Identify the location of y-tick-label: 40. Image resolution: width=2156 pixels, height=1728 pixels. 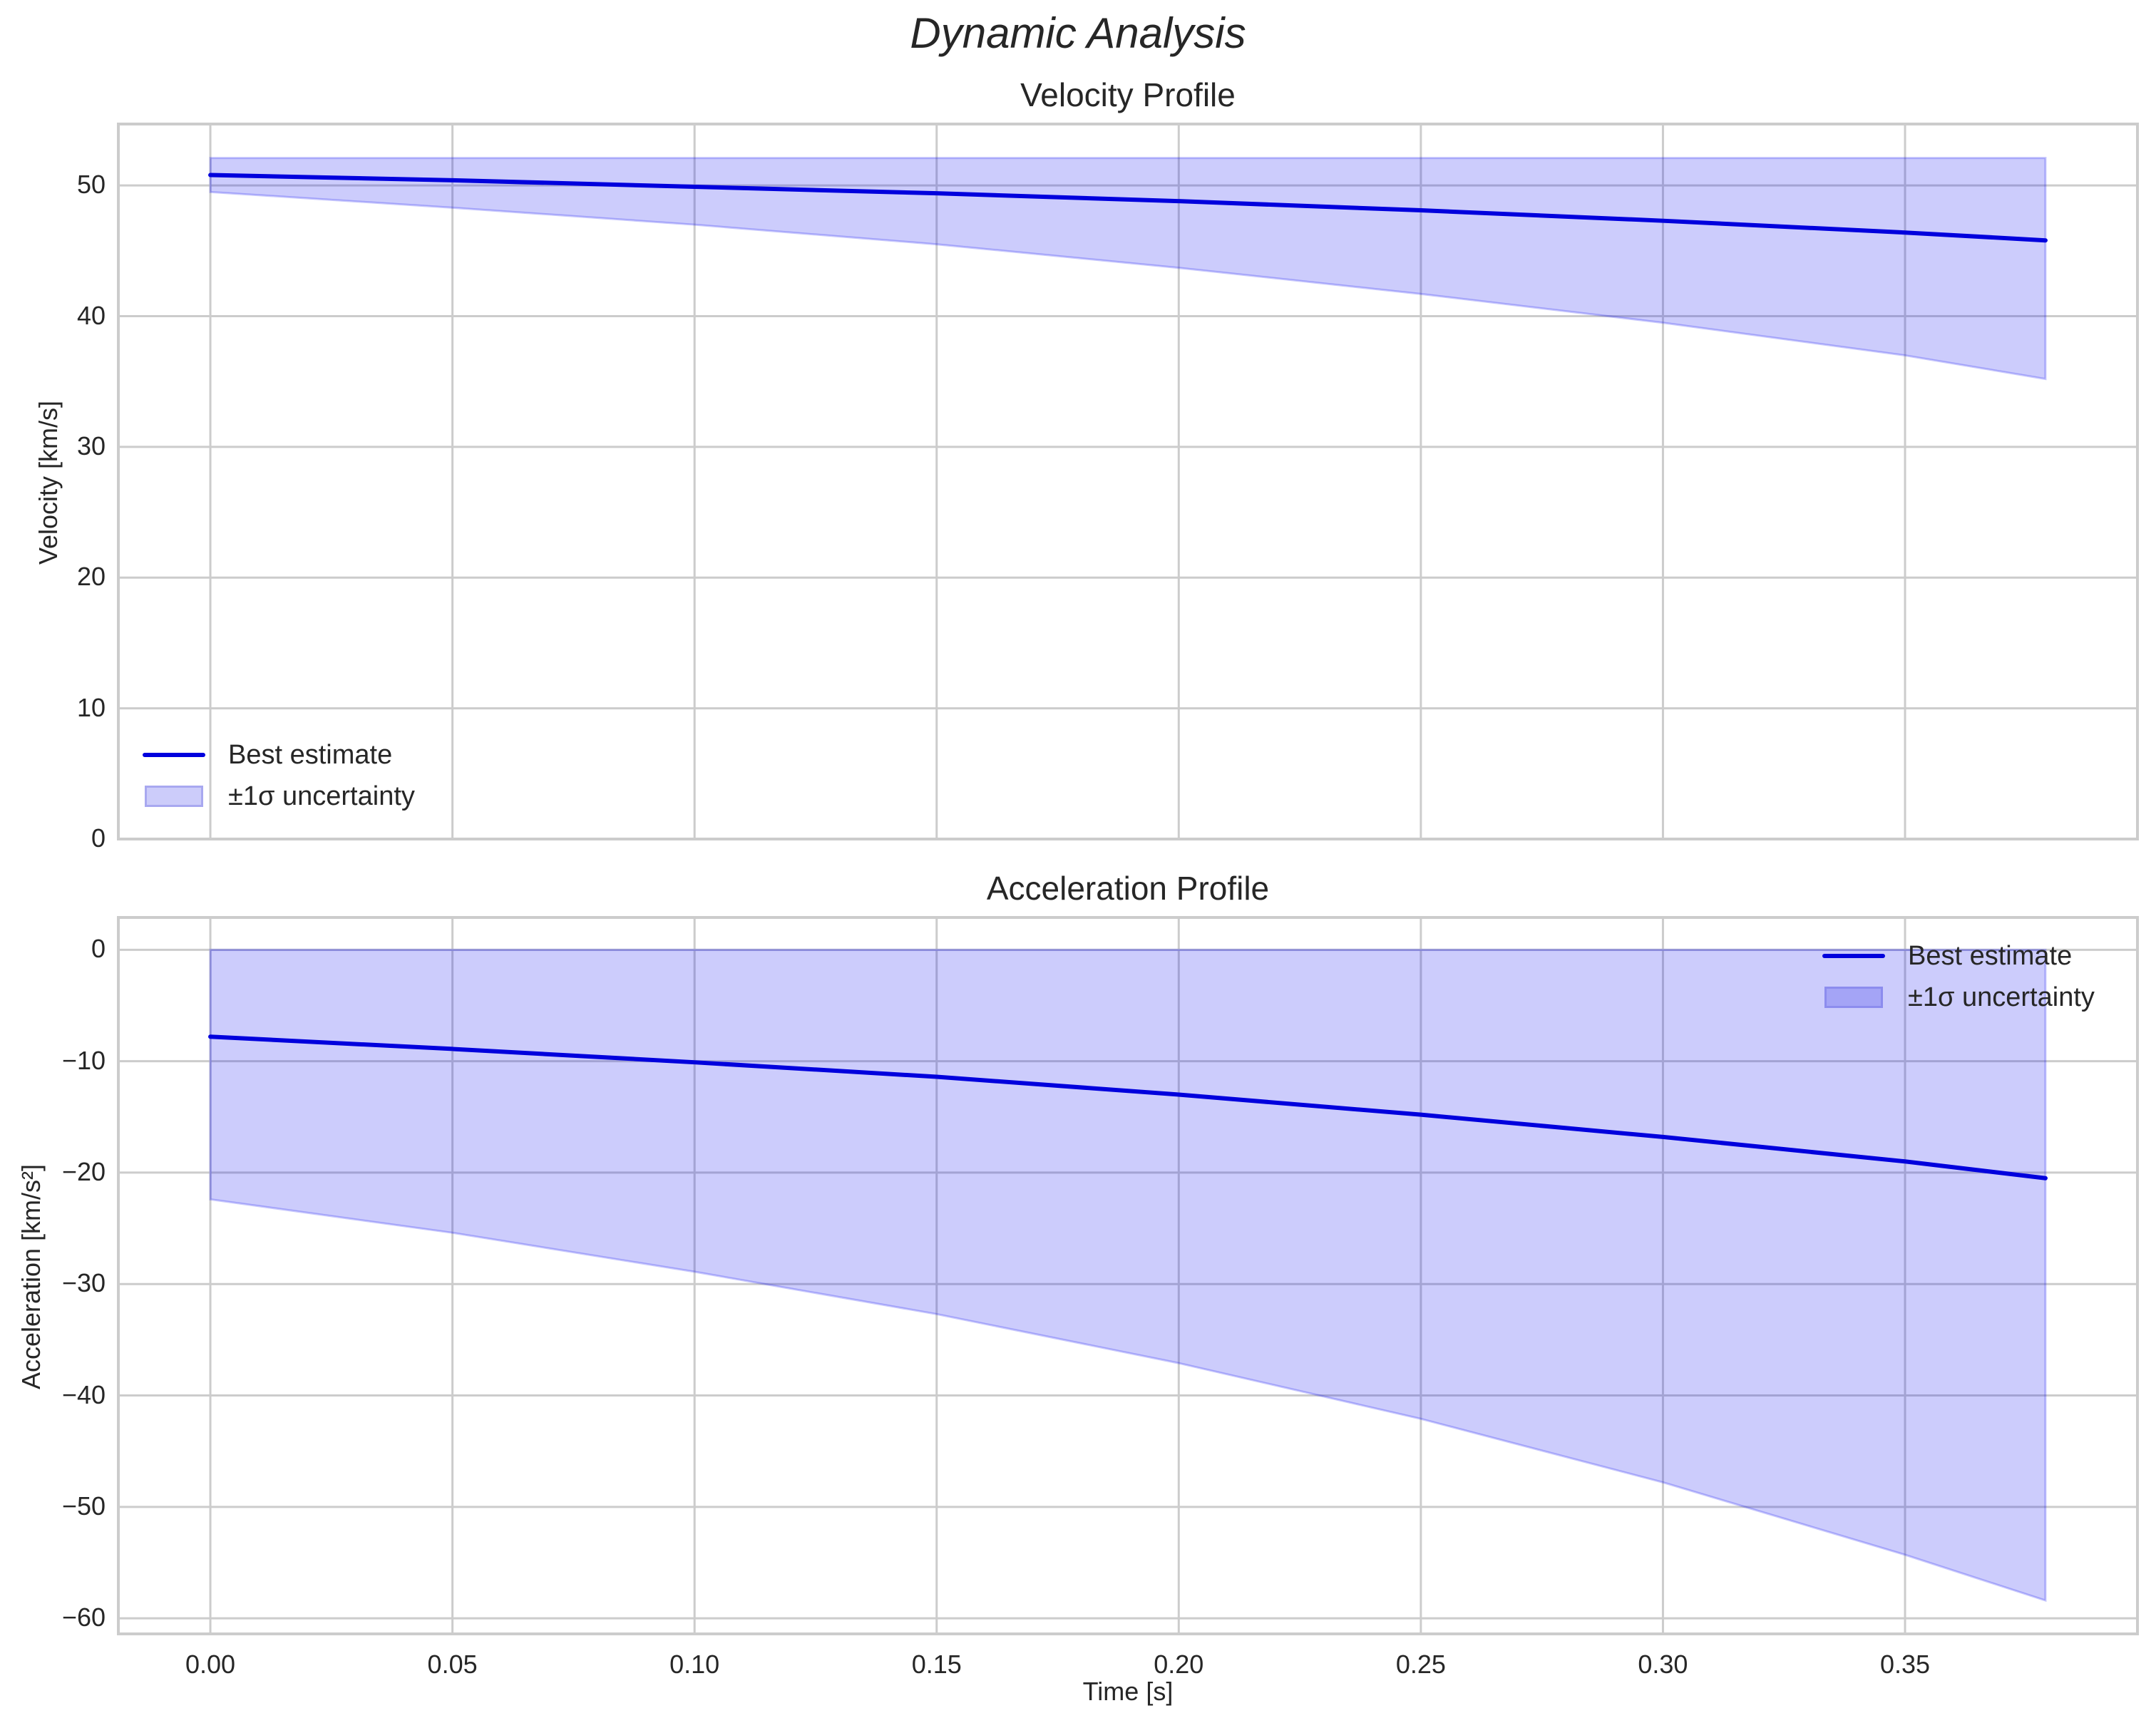
(91, 315).